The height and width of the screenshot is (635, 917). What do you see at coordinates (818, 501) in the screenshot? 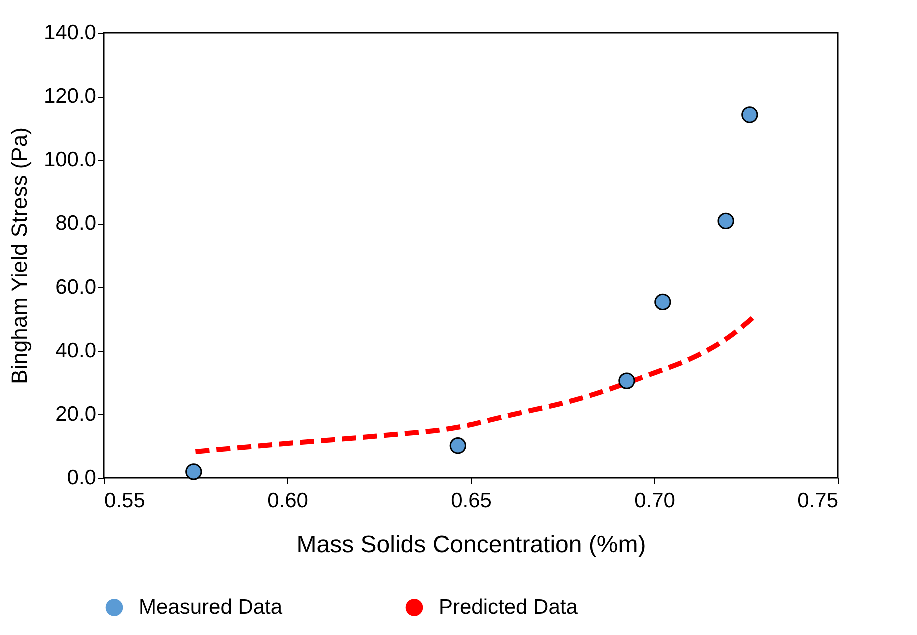
I see `x-tick-label: 0.75` at bounding box center [818, 501].